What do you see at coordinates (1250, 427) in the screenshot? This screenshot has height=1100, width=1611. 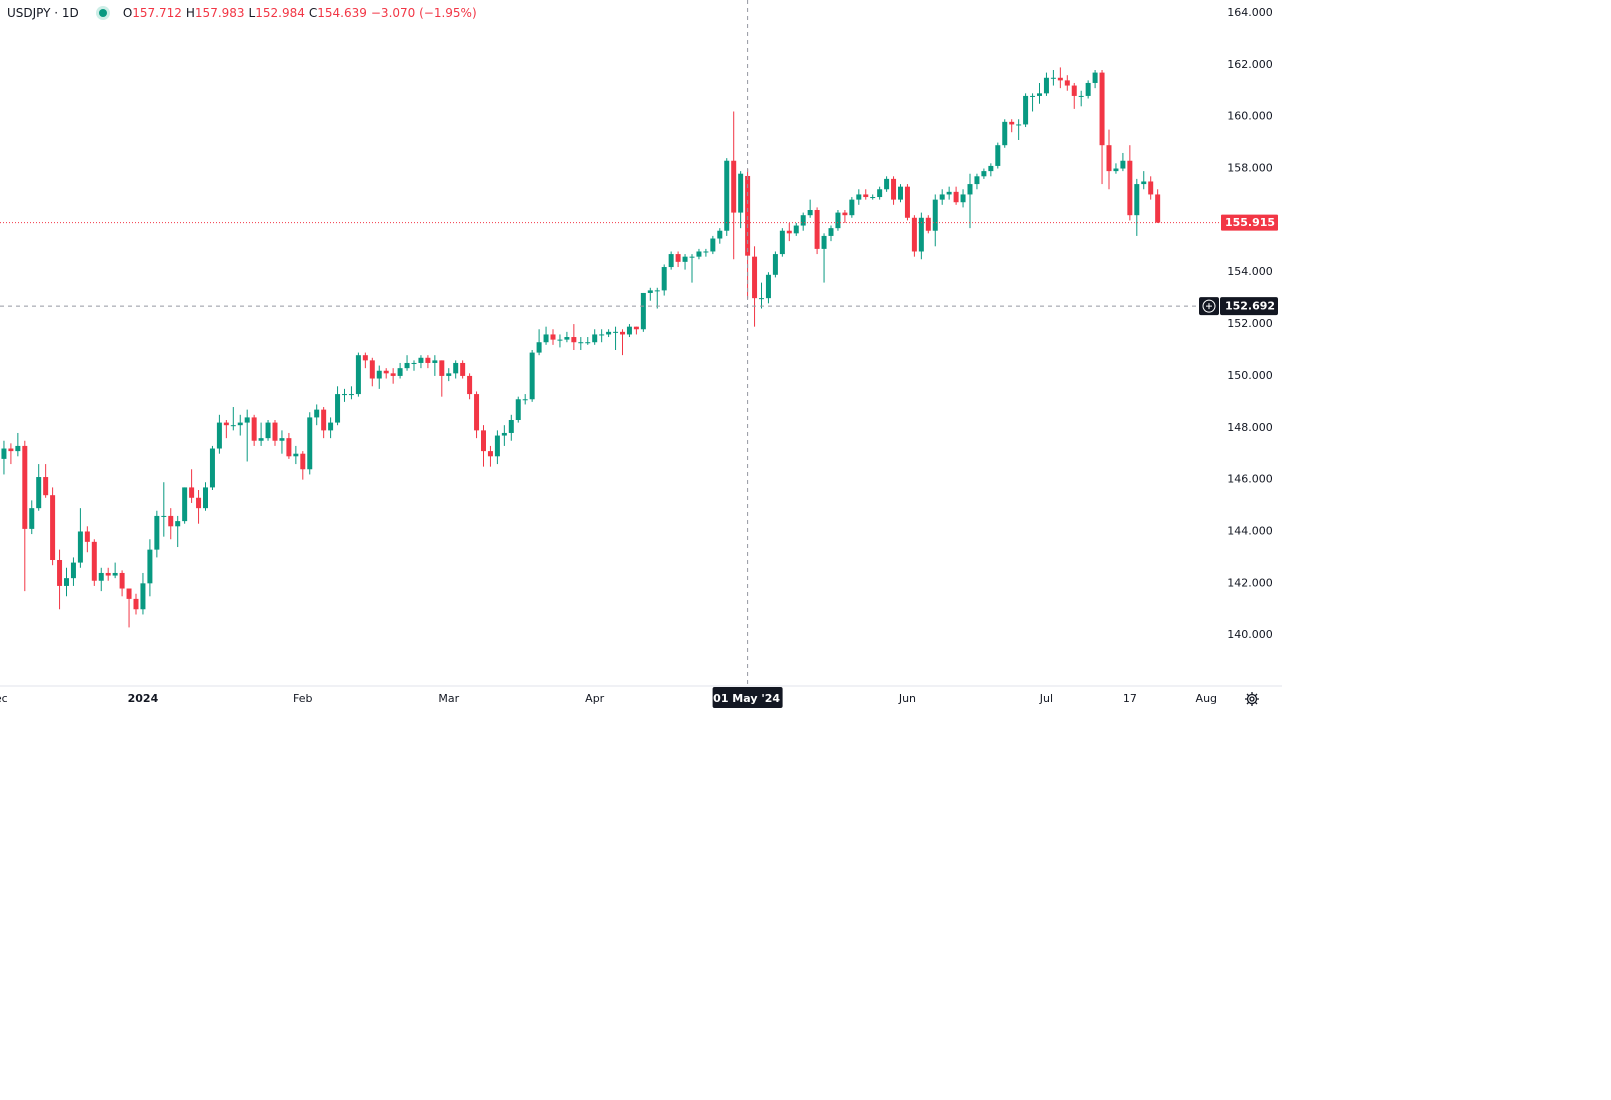 I see `y-tick-label: 148.000` at bounding box center [1250, 427].